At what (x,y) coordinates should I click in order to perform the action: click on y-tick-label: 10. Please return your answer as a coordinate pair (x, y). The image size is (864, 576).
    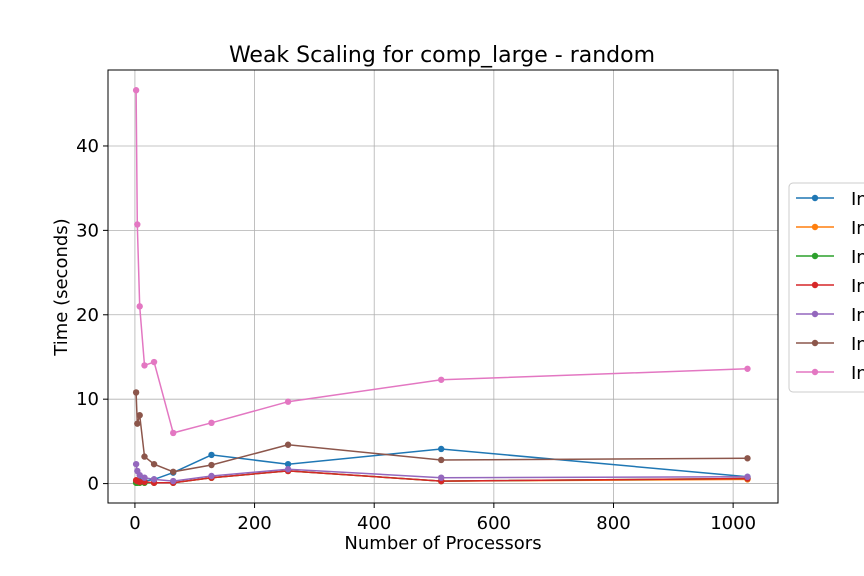
    Looking at the image, I should click on (87, 399).